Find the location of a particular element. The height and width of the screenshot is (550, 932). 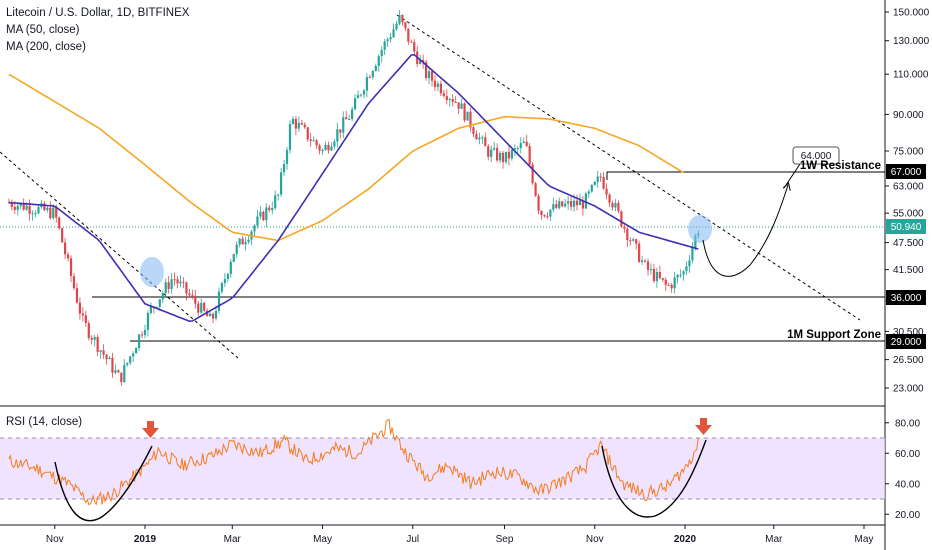

time-axis: Nov 2019 Mar May Jul Sep Nov 2020 Mar May is located at coordinates (459, 535).